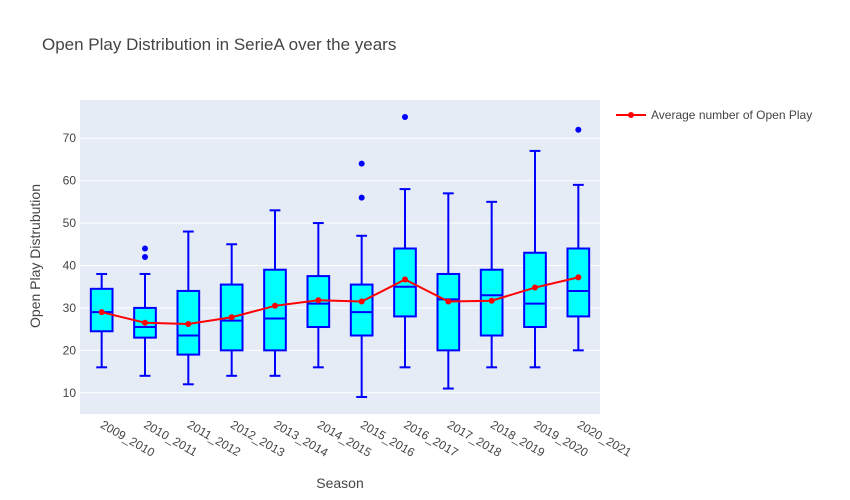 The height and width of the screenshot is (500, 850). What do you see at coordinates (361, 279) in the screenshot?
I see `box-2015_2016` at bounding box center [361, 279].